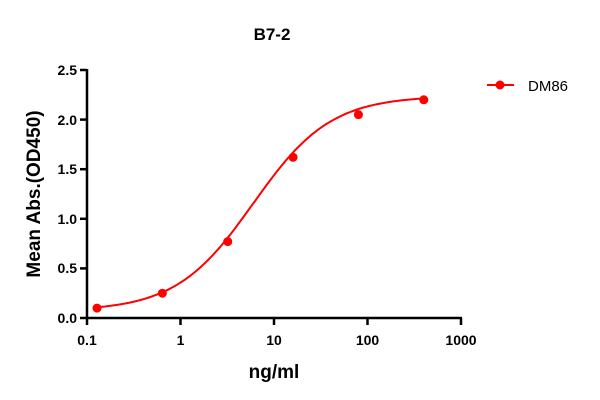  I want to click on svg-text: 1, so click(181, 340).